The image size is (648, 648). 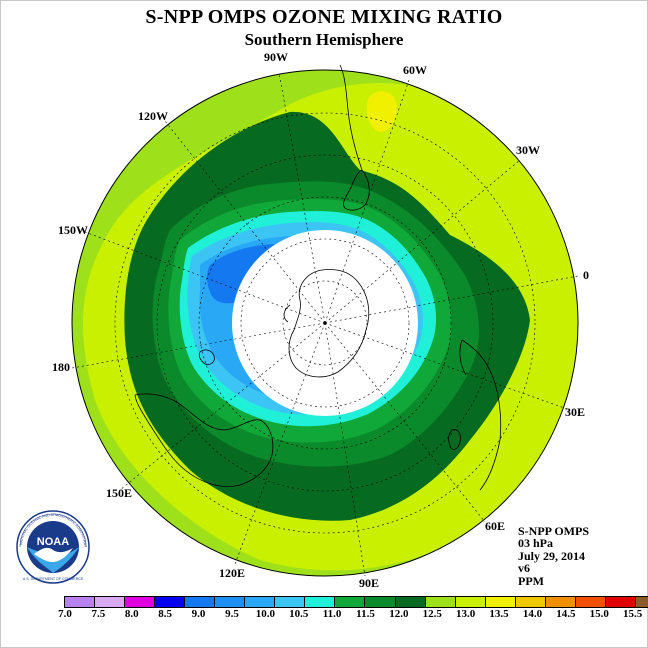 I want to click on color-bar-tick-label: 14.5, so click(x=566, y=614).